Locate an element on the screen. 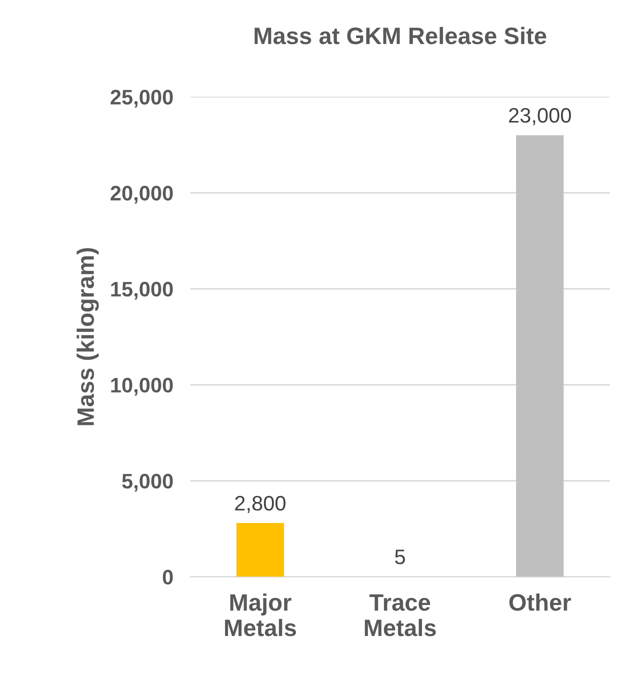  y-tick-label: 0 is located at coordinates (167, 577).